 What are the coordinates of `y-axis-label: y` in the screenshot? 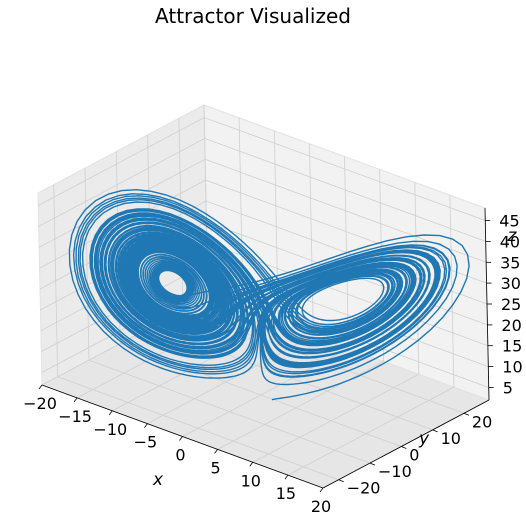 It's located at (424, 439).